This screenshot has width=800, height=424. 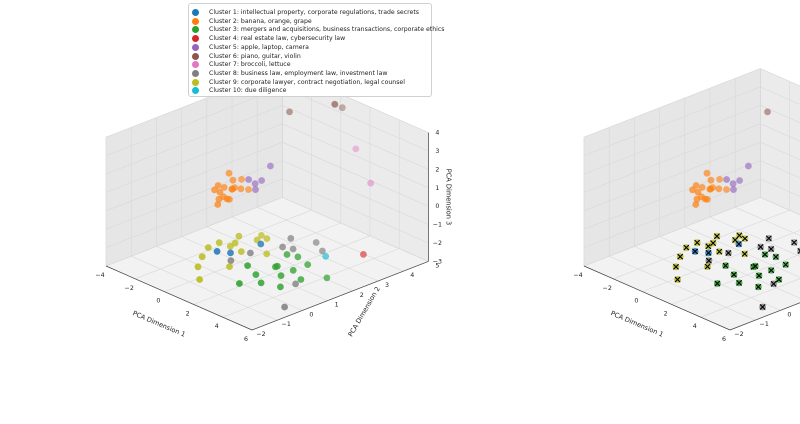 What do you see at coordinates (129, 288) in the screenshot?
I see `x-tick-label: −2` at bounding box center [129, 288].